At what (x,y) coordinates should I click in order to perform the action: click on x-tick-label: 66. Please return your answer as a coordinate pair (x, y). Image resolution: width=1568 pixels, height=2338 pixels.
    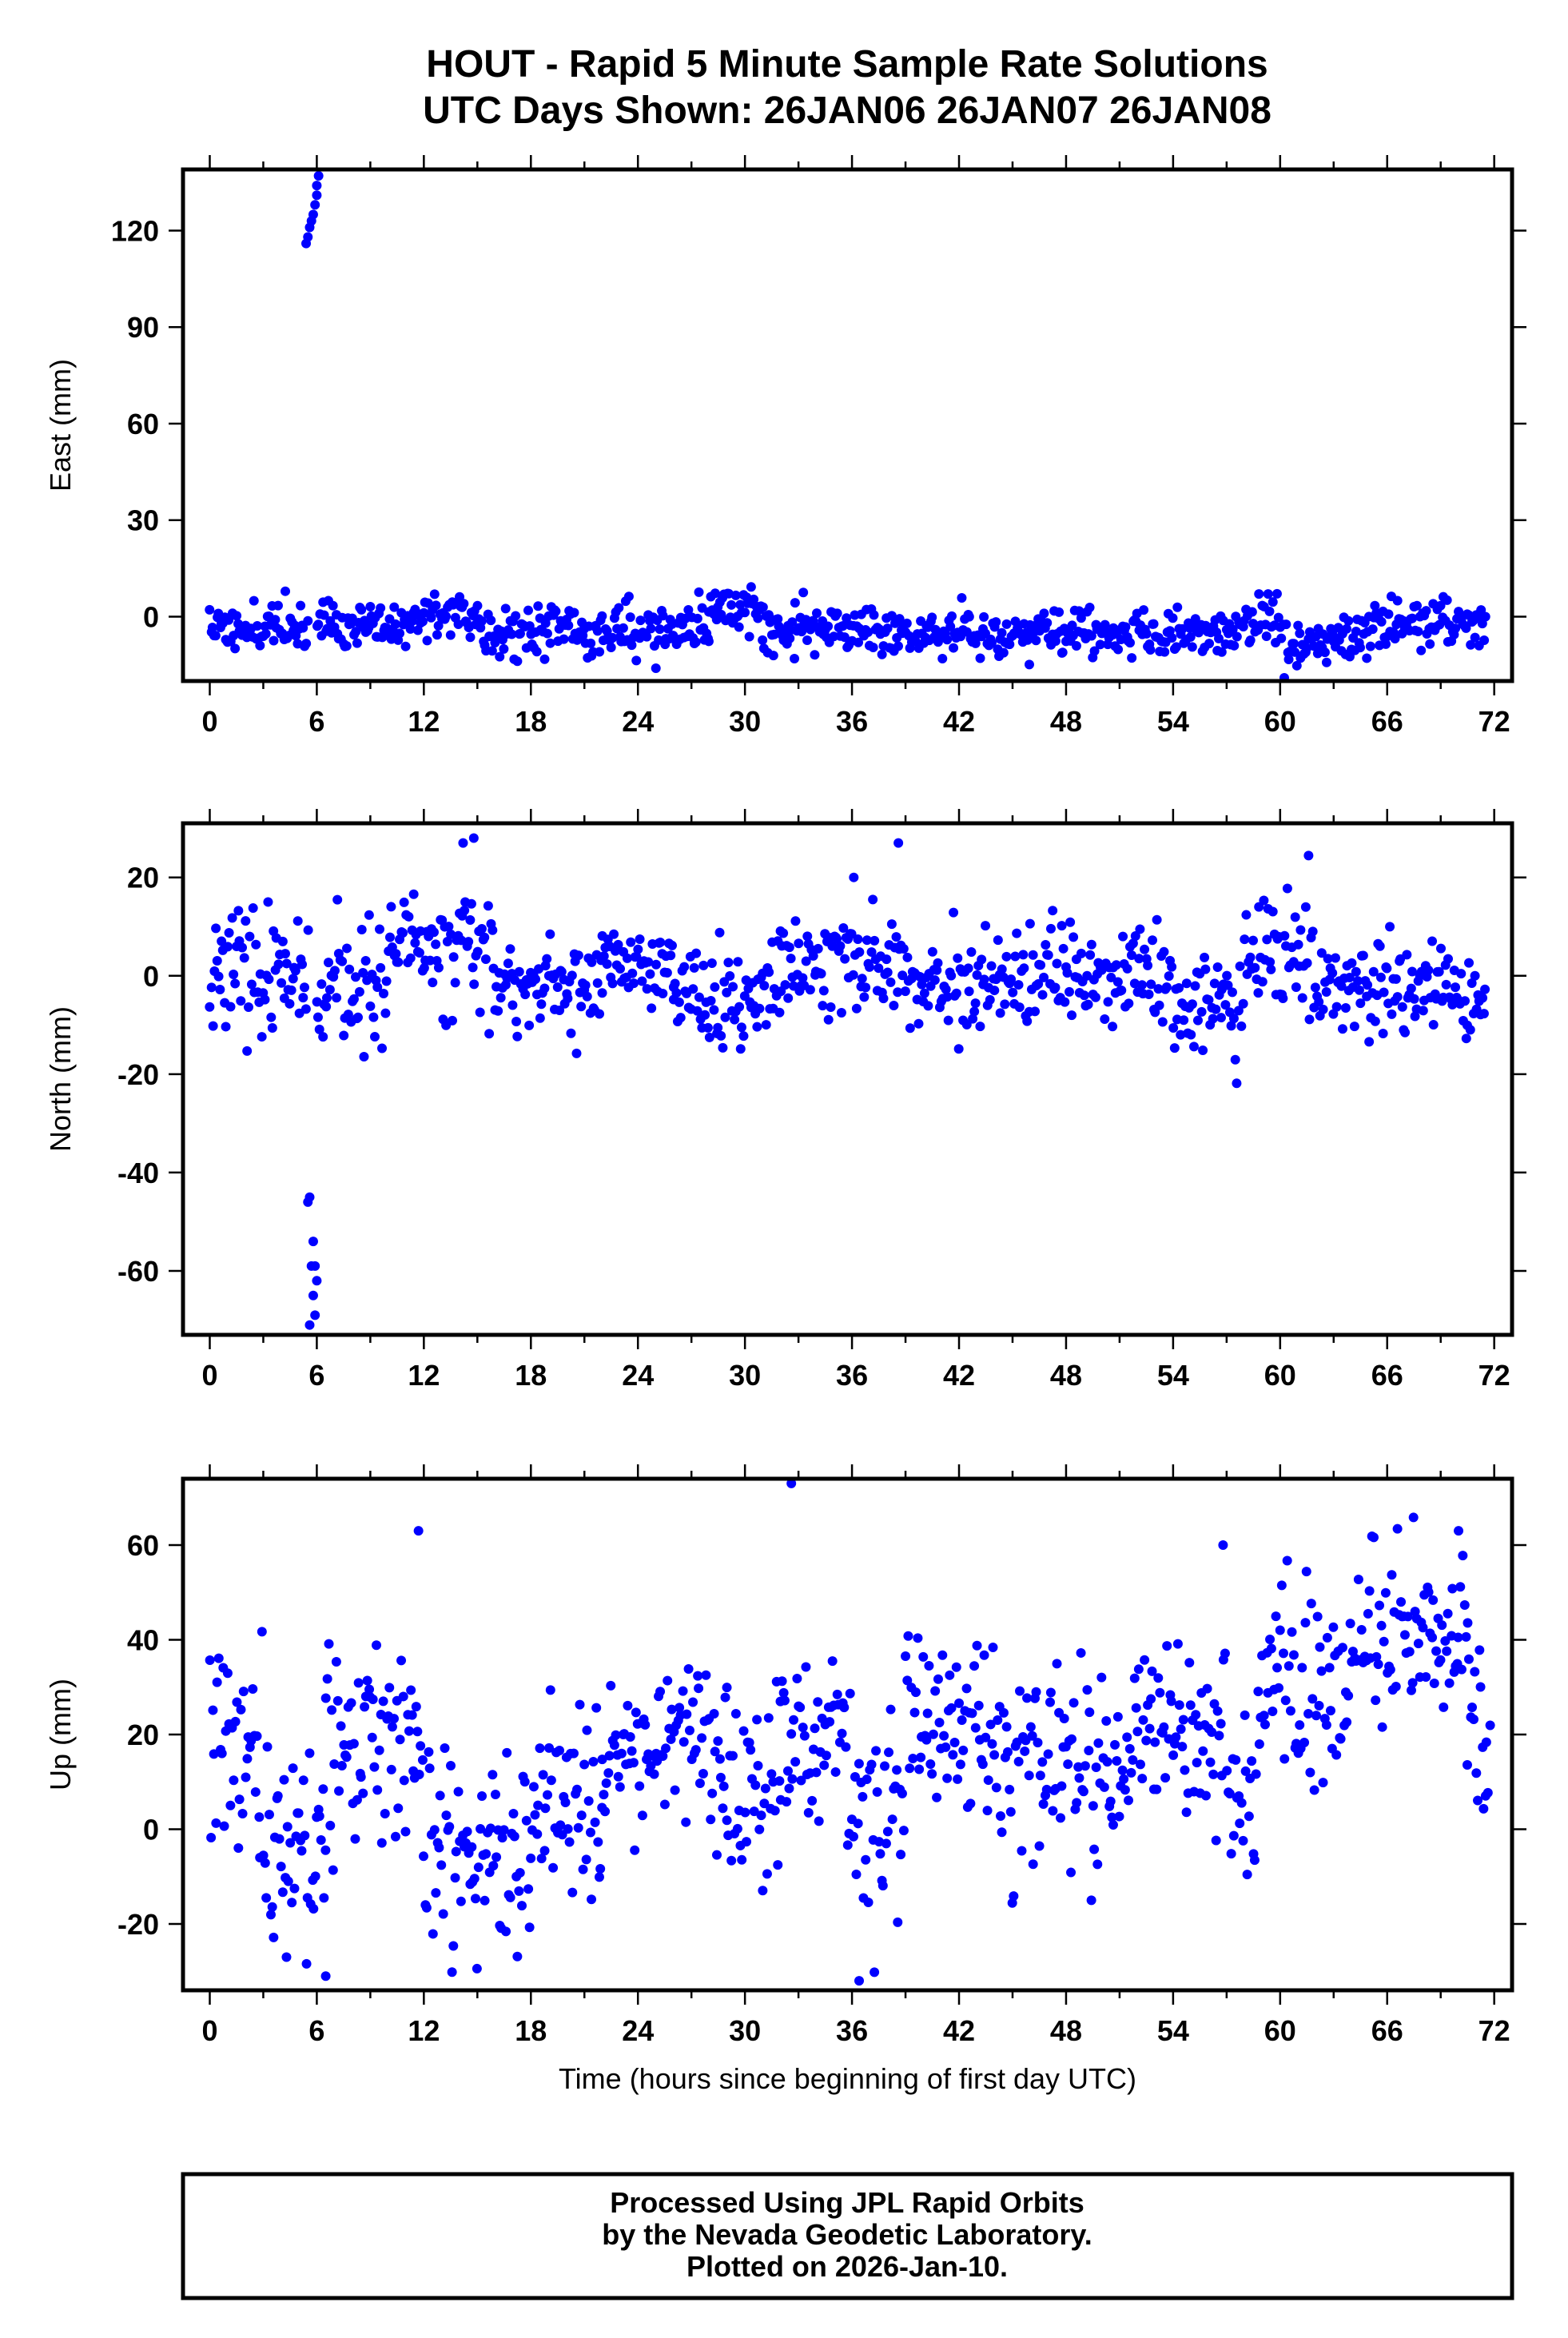
    Looking at the image, I should click on (1387, 721).